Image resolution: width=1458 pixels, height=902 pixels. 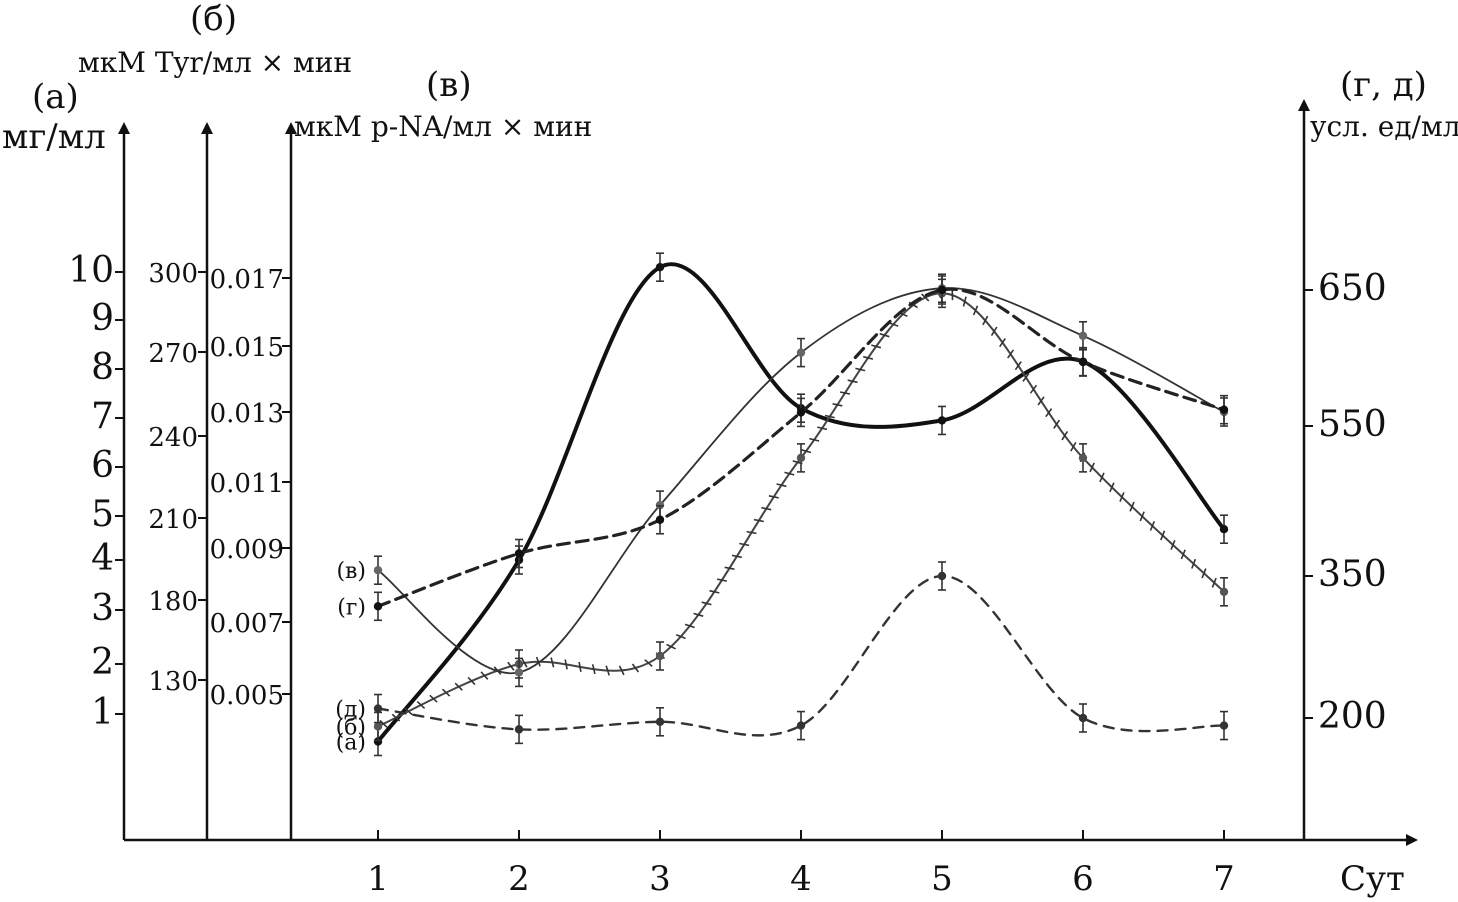 What do you see at coordinates (801, 879) in the screenshot?
I see `x-tick-label: 4` at bounding box center [801, 879].